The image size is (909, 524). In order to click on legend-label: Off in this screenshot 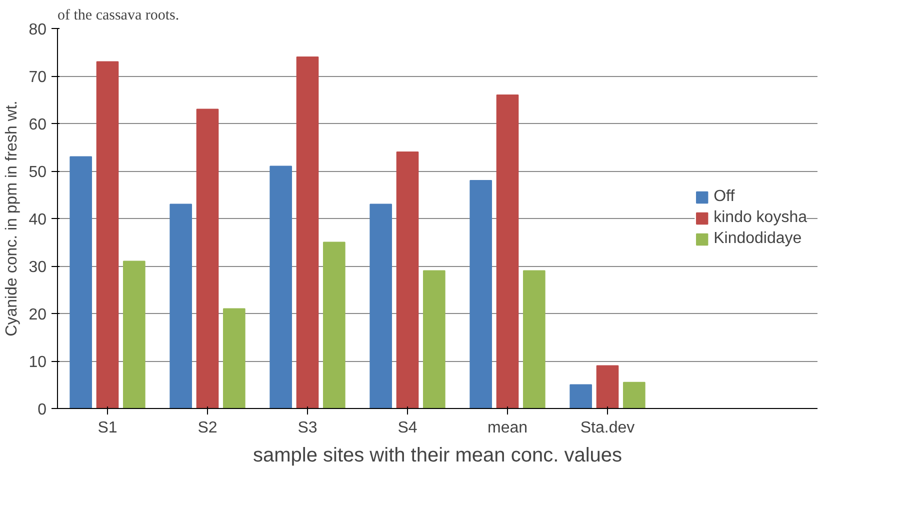, I will do `click(724, 197)`.